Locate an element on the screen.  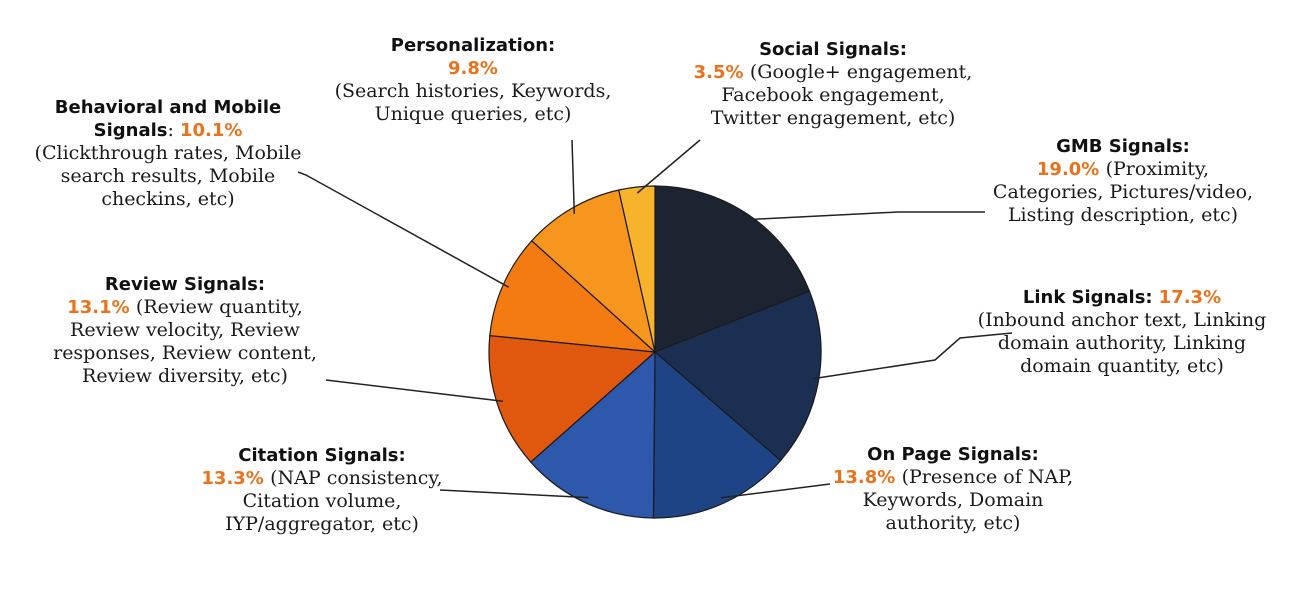
label-heading: Personalization: is located at coordinates (473, 45).